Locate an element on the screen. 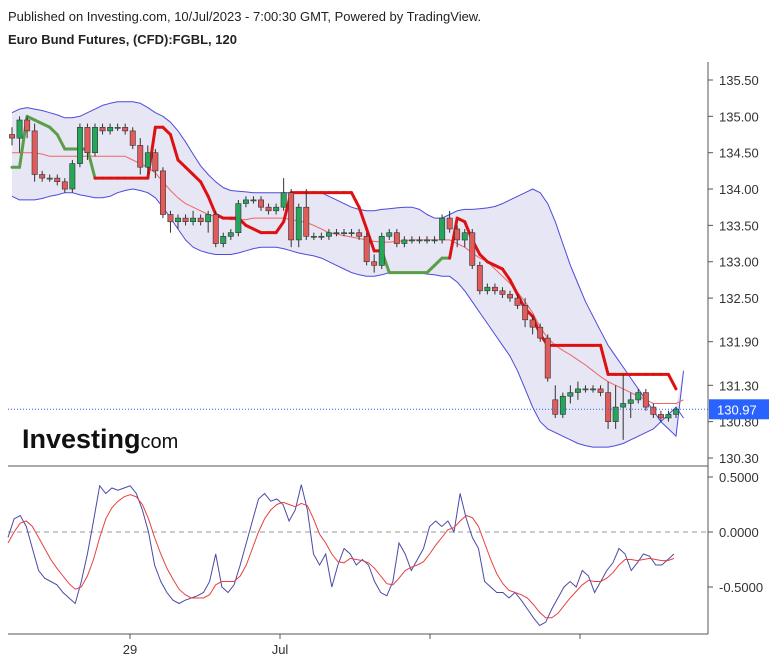 Image resolution: width=776 pixels, height=662 pixels. price-tick-label: 134.00 is located at coordinates (739, 189).